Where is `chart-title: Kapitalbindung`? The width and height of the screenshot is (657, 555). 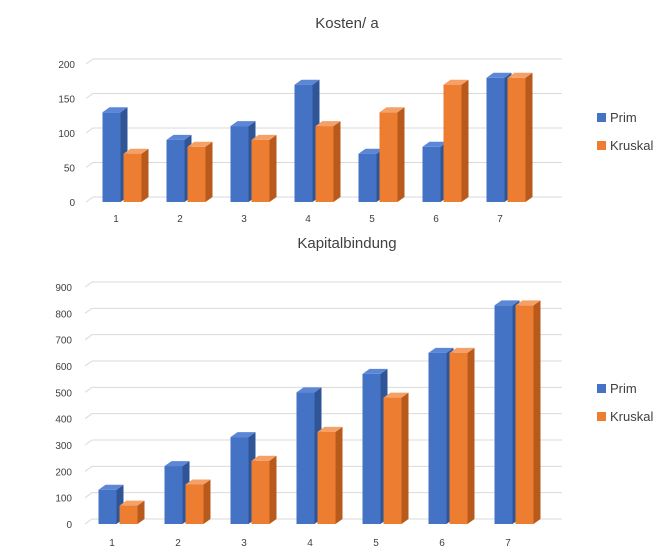 chart-title: Kapitalbindung is located at coordinates (346, 243).